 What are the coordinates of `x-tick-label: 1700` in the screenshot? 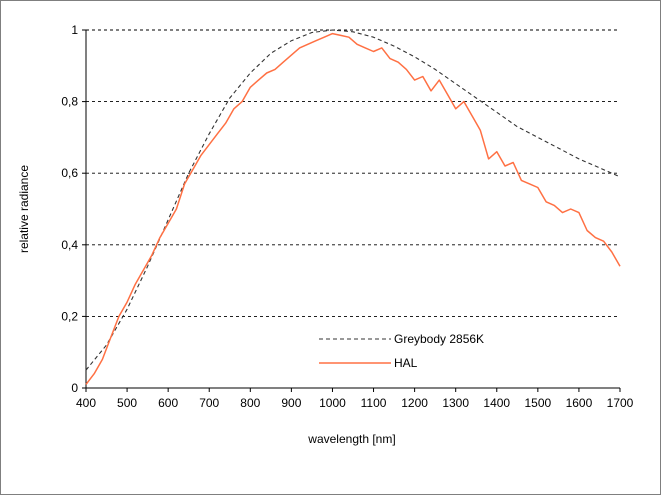 It's located at (620, 403).